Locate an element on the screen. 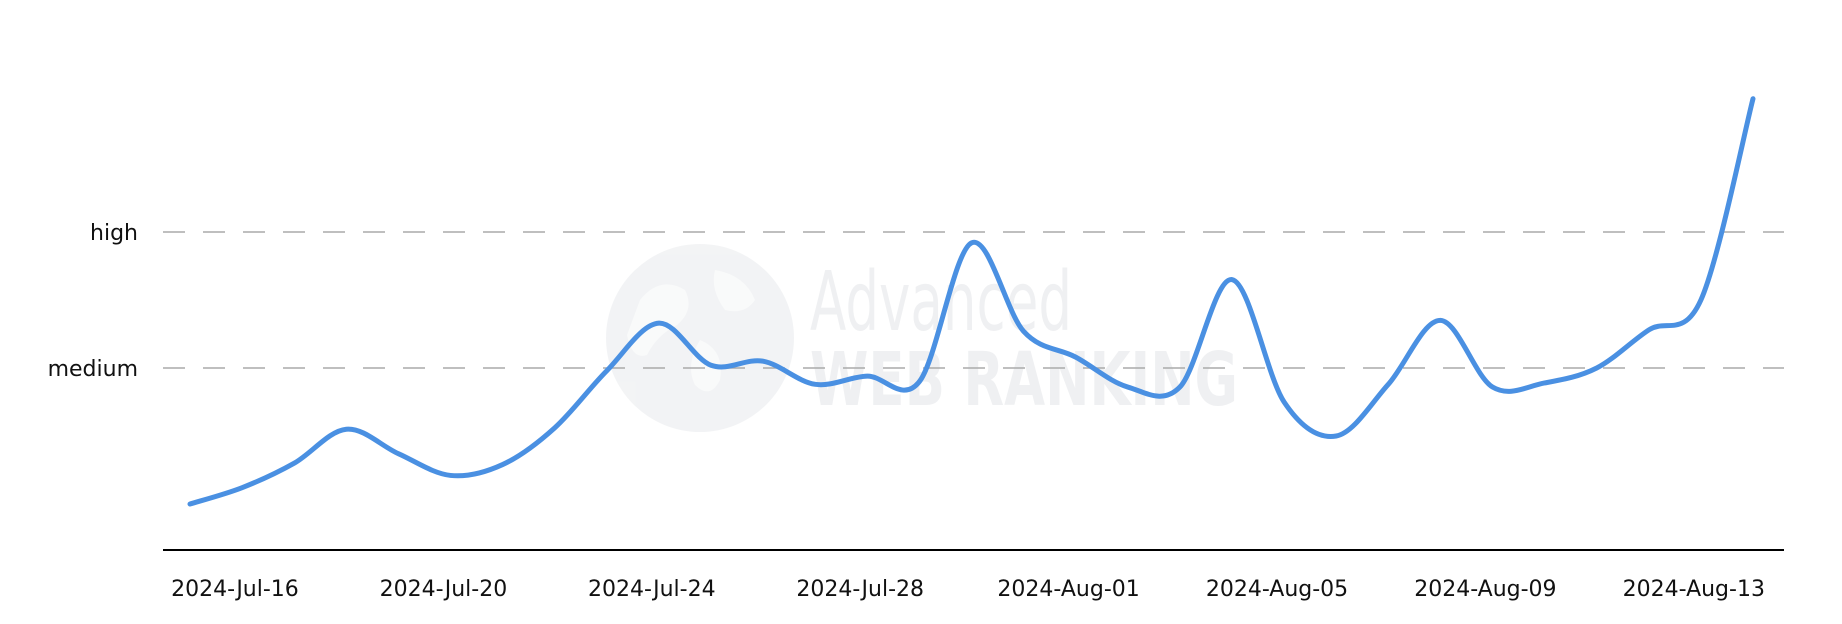 Image resolution: width=1842 pixels, height=624 pixels. watermark-line1: Advanced is located at coordinates (941, 302).